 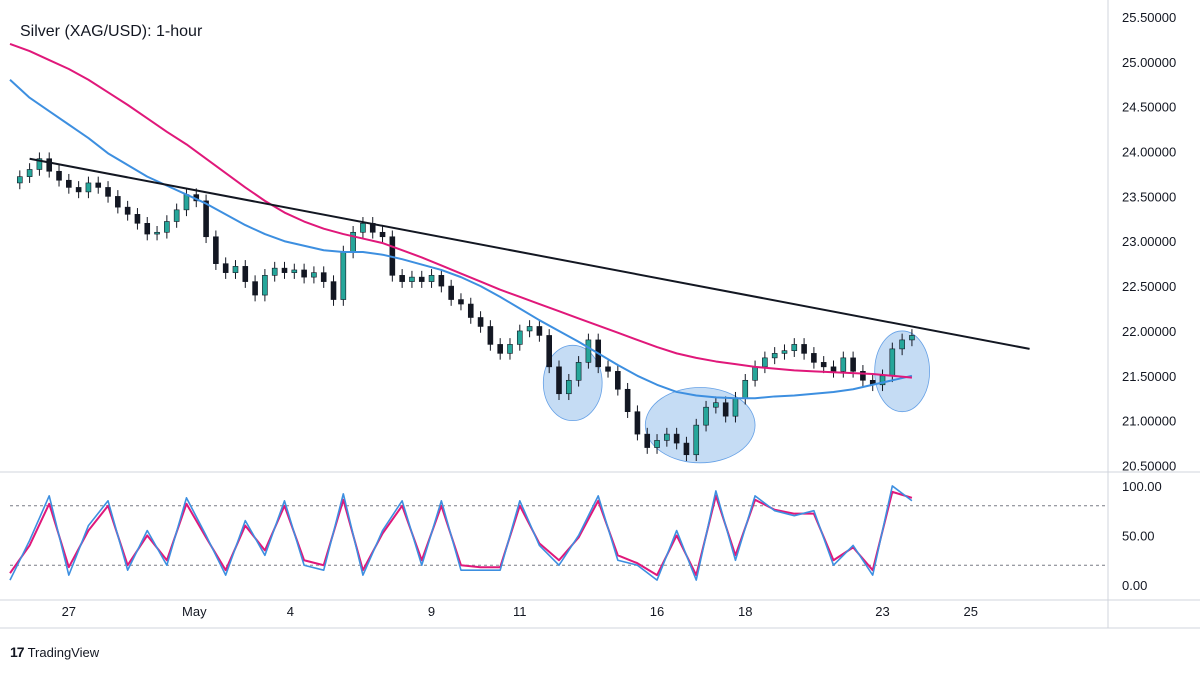 What do you see at coordinates (1138, 535) in the screenshot?
I see `stoch-tick-label: 50.00` at bounding box center [1138, 535].